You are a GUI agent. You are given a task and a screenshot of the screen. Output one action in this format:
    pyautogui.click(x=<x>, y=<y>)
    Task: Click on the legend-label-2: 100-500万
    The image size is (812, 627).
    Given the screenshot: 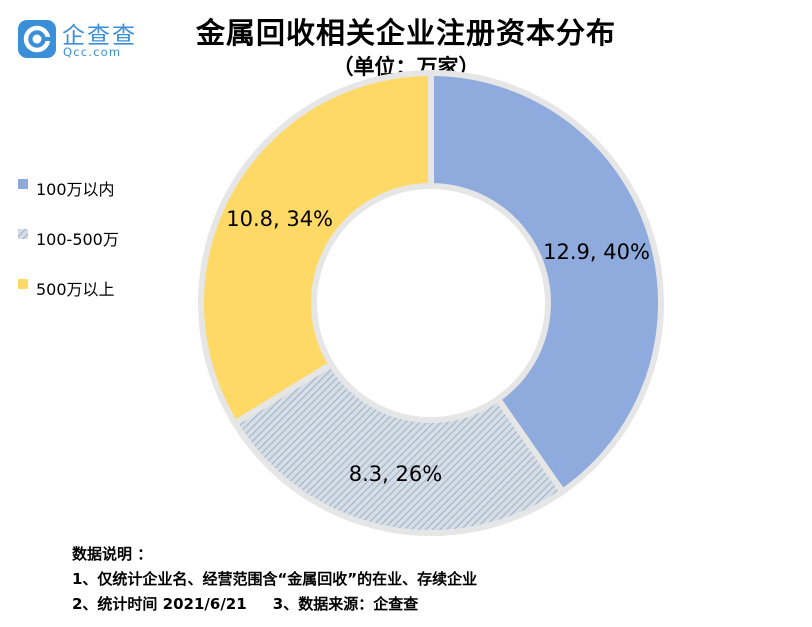 What is the action you would take?
    pyautogui.click(x=77, y=239)
    